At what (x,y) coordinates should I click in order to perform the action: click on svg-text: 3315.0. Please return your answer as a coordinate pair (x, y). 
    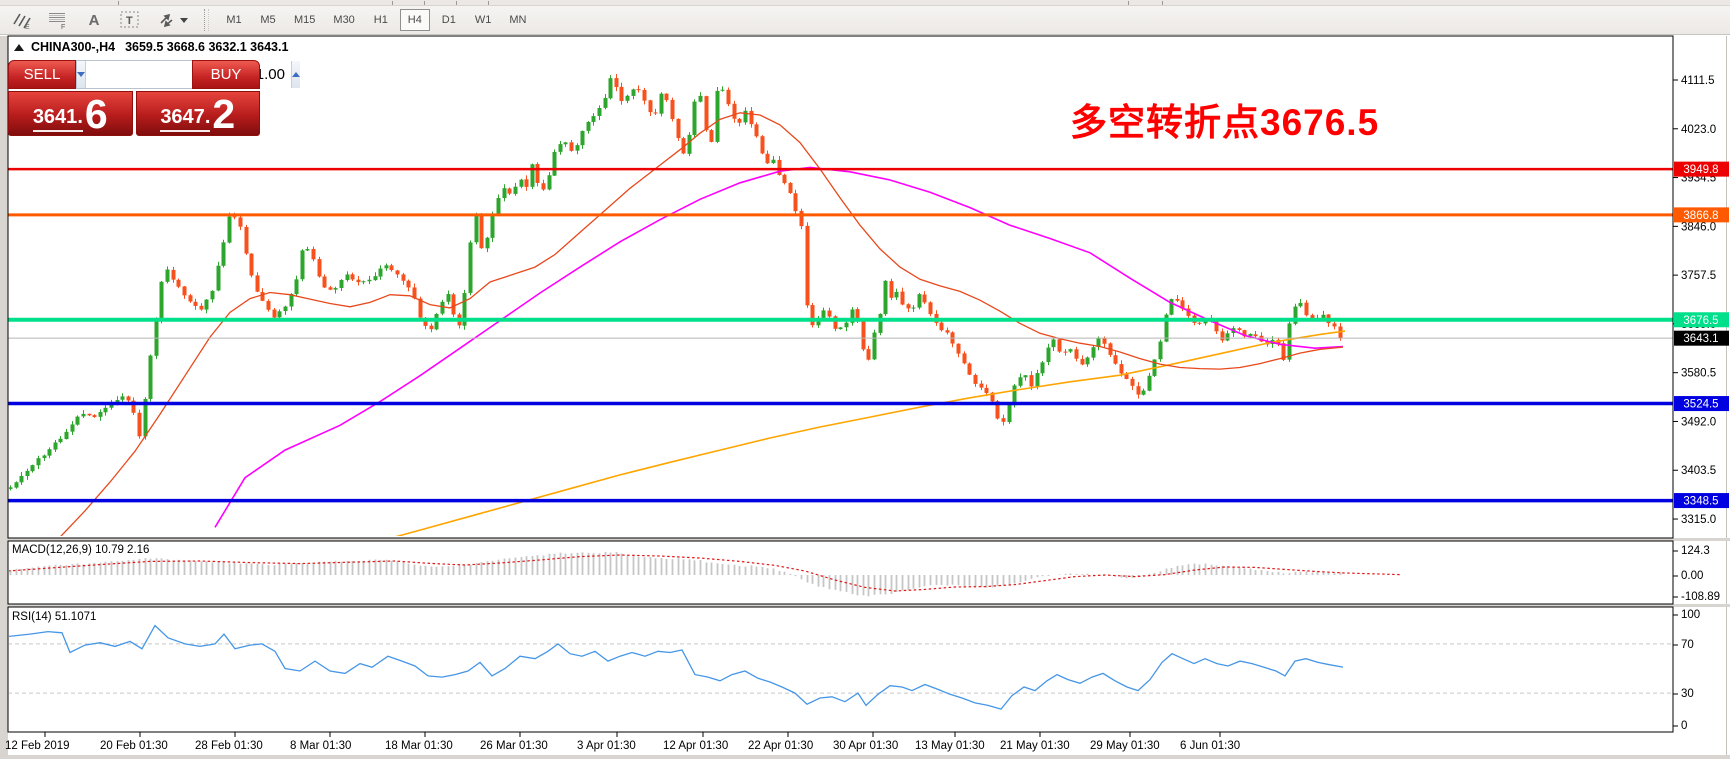
    Looking at the image, I should click on (1698, 520).